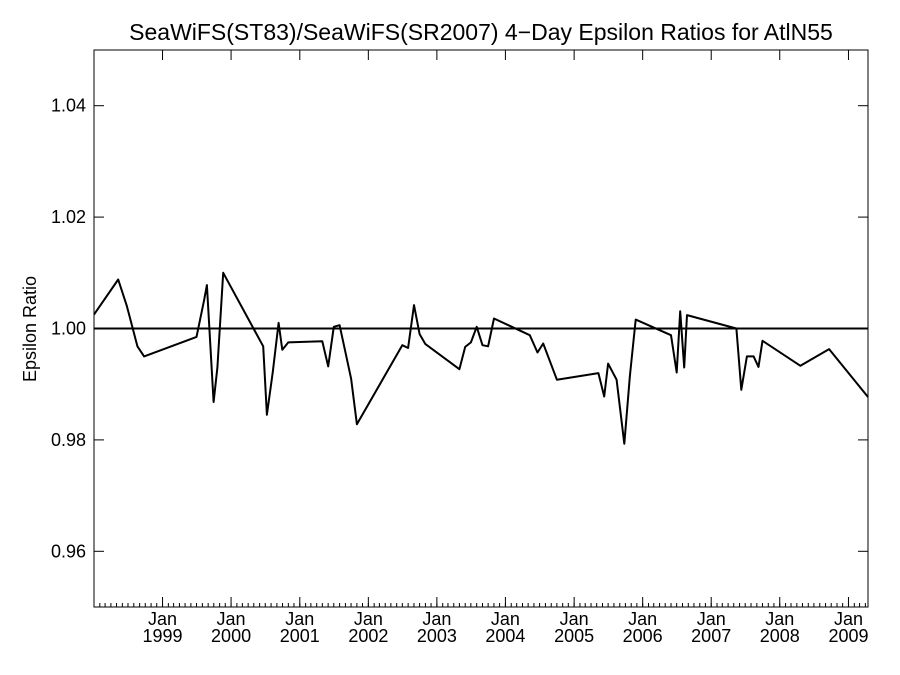  What do you see at coordinates (68, 217) in the screenshot?
I see `y-tick-label: 1.02` at bounding box center [68, 217].